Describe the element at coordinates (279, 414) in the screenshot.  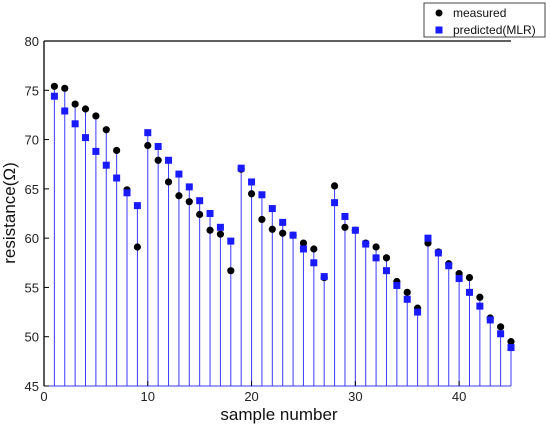
I see `x-axis-title: sample number` at that location.